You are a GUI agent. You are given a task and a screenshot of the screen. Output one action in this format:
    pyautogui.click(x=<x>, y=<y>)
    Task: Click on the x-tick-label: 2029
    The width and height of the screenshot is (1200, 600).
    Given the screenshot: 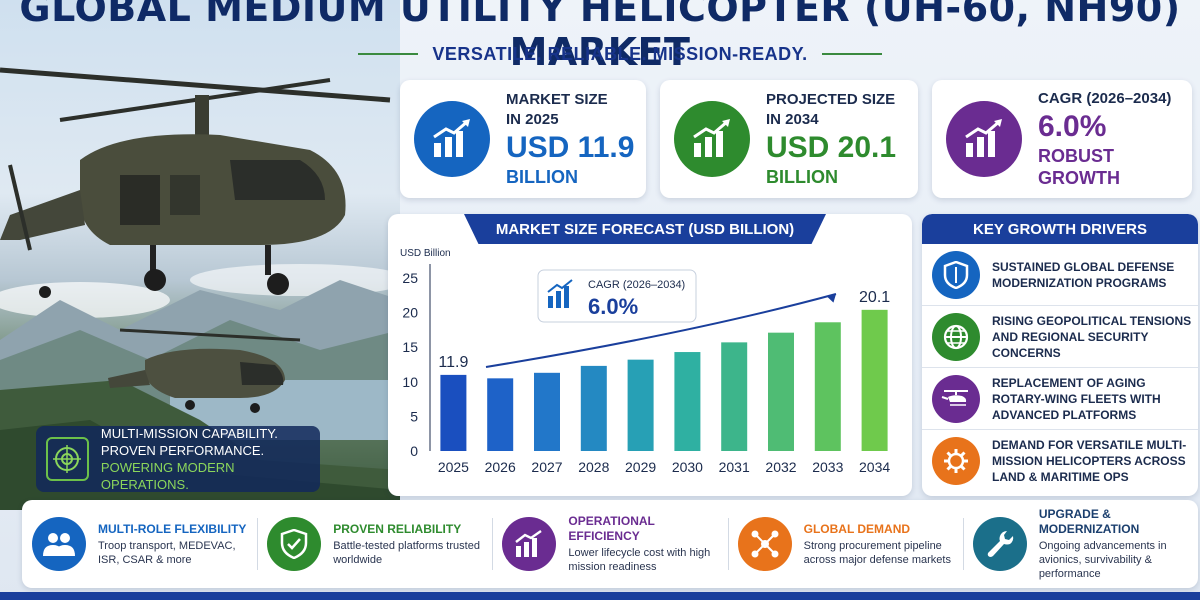 What is the action you would take?
    pyautogui.click(x=640, y=467)
    